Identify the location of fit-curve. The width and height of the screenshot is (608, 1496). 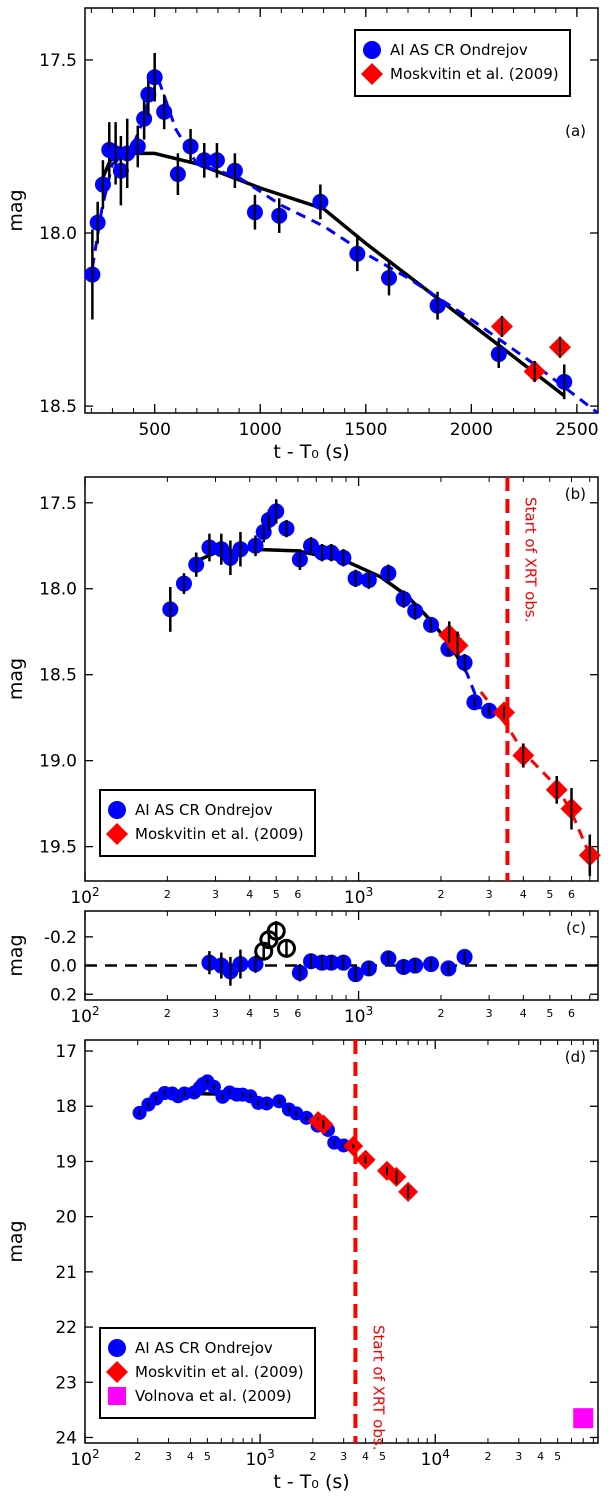
(331, 608).